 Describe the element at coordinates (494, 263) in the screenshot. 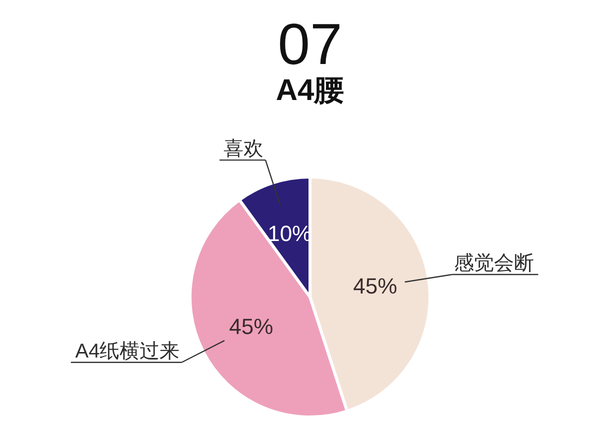

I see `slice-label: 感觉会断` at that location.